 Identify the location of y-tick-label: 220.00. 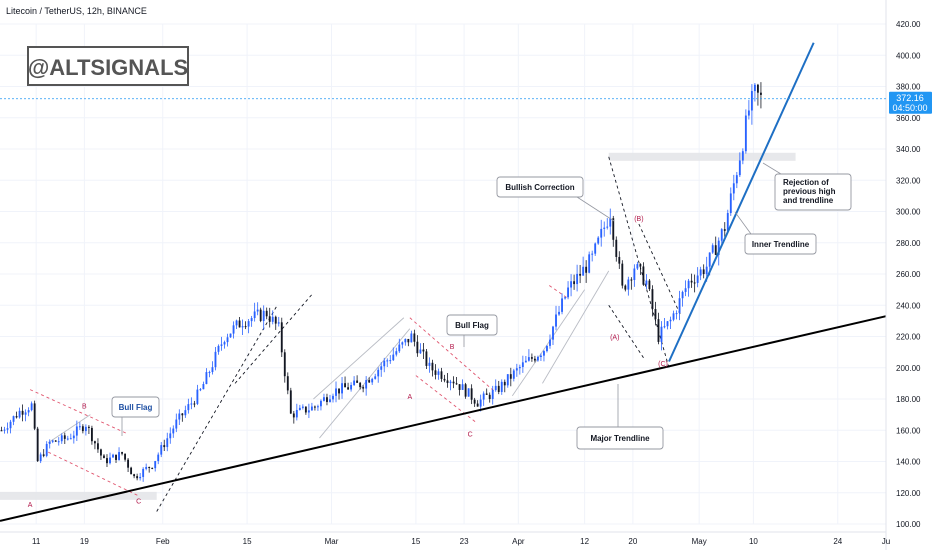
(908, 337).